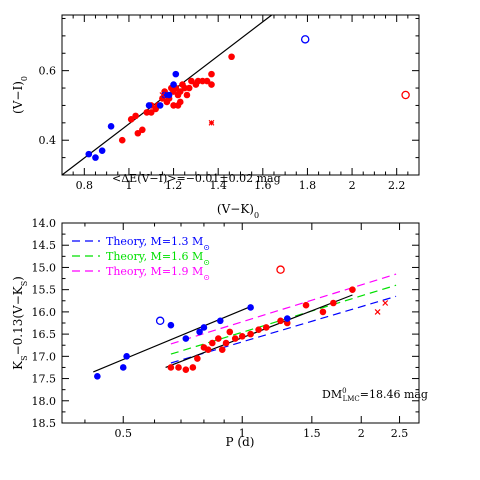 This screenshot has width=480, height=480. I want to click on x-tick-label-bottom: 2, so click(361, 433).